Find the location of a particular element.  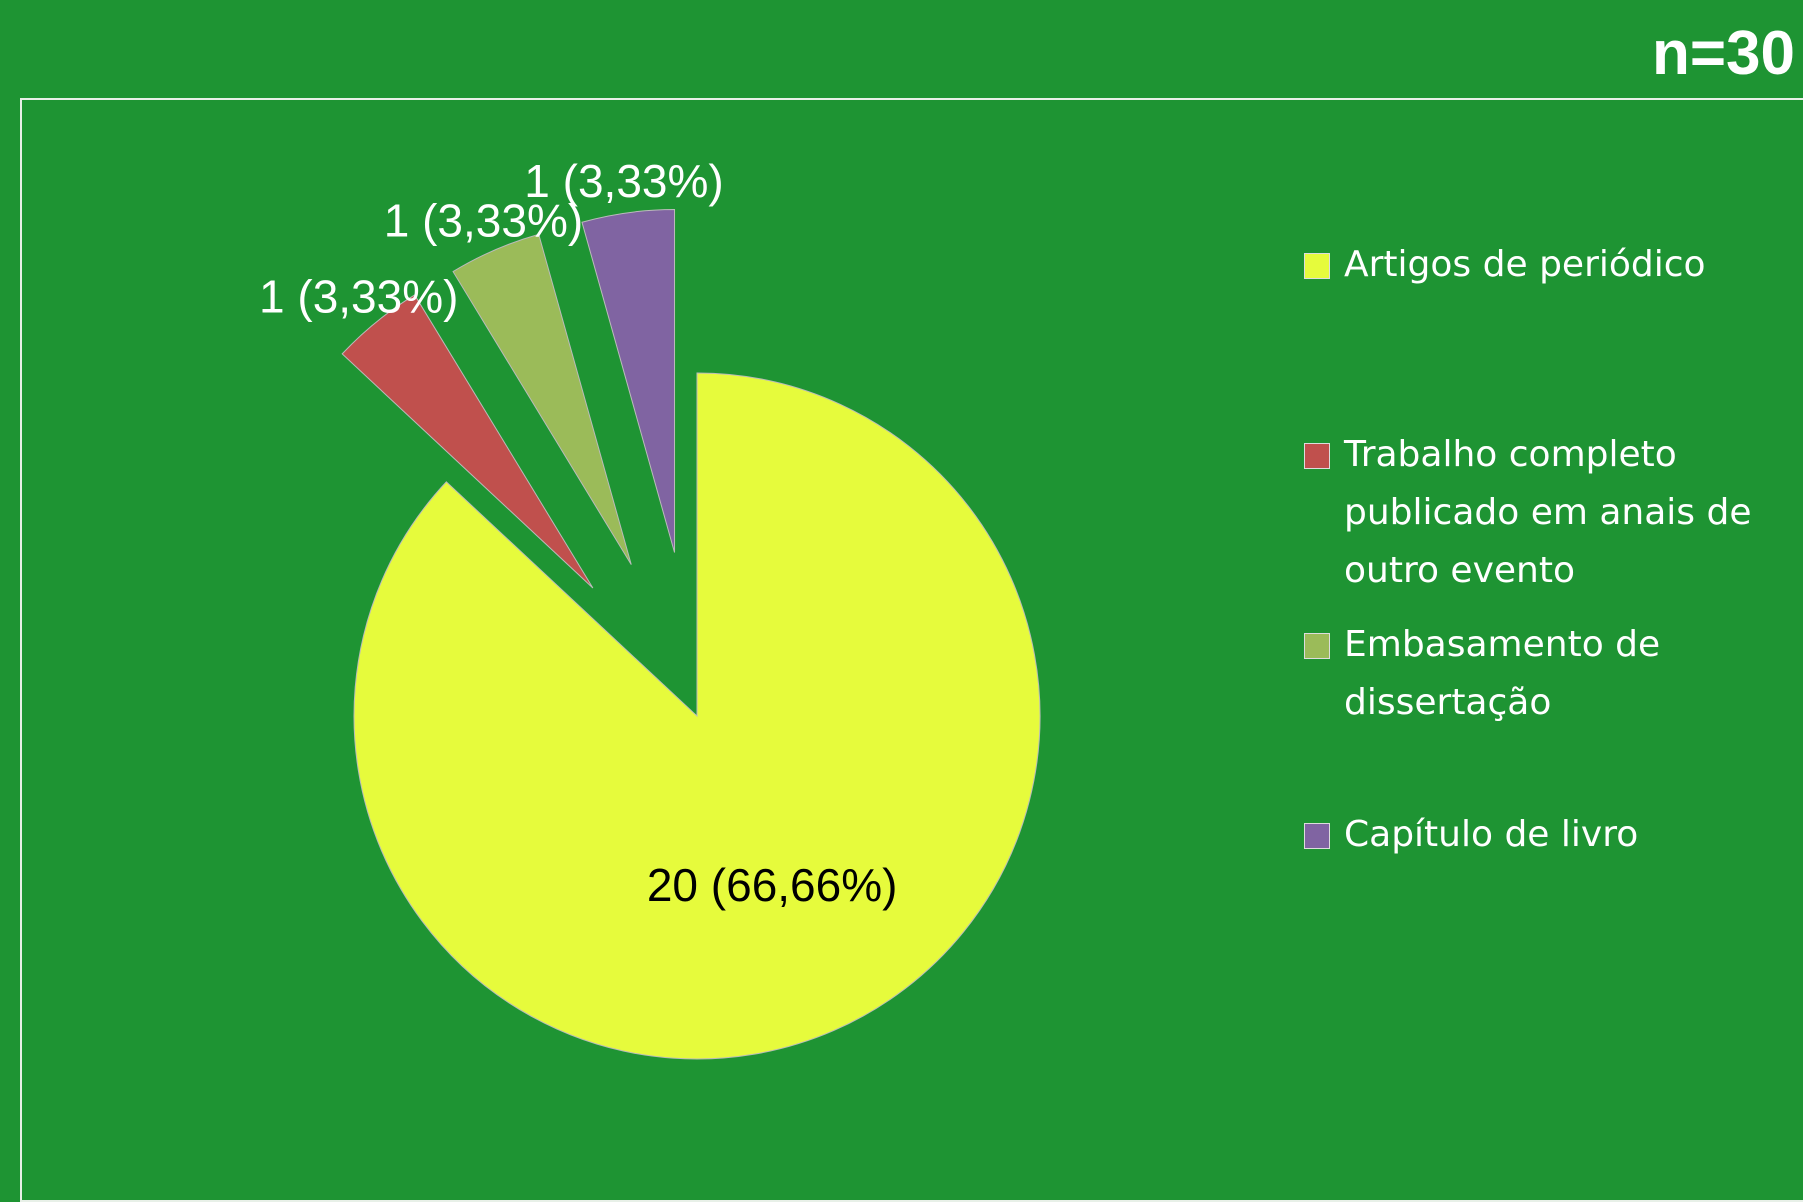

annotation: n=30 is located at coordinates (1723, 53).